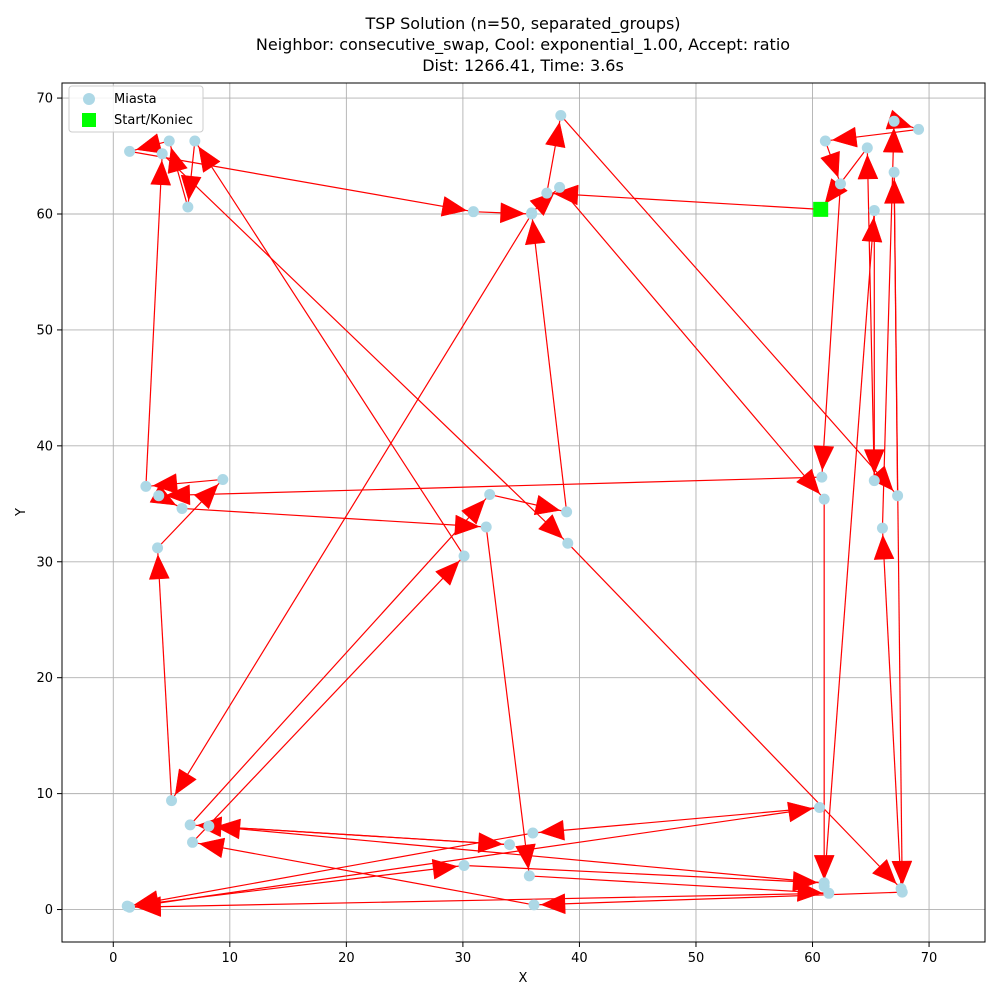 The image size is (1000, 1004). Describe the element at coordinates (523, 978) in the screenshot. I see `x-axis-label: X` at that location.